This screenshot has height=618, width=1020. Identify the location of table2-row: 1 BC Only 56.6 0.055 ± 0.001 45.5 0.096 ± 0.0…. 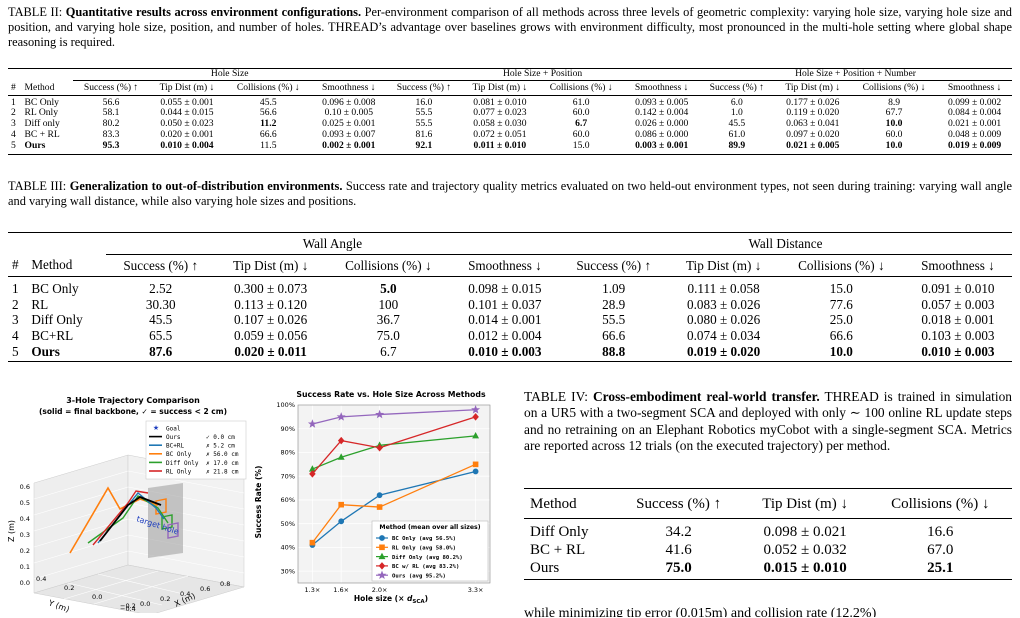
(510, 101).